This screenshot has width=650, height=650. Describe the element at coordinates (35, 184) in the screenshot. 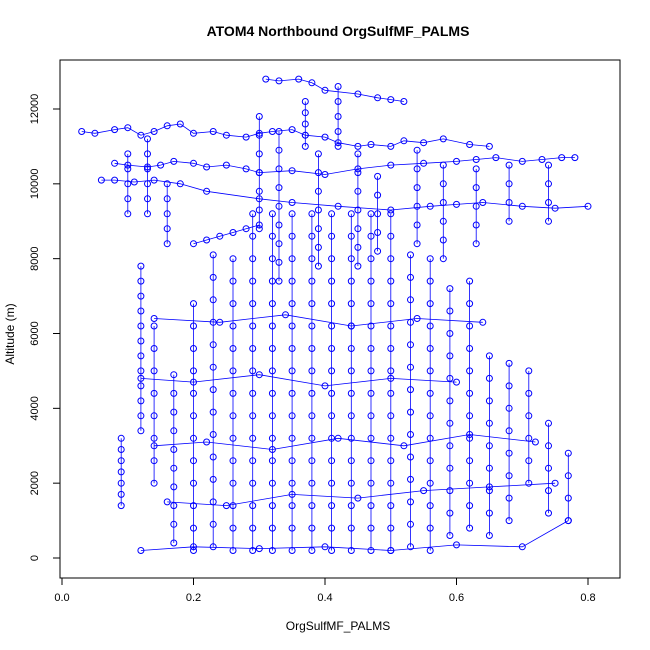

I see `y-tick-label: 10000` at that location.